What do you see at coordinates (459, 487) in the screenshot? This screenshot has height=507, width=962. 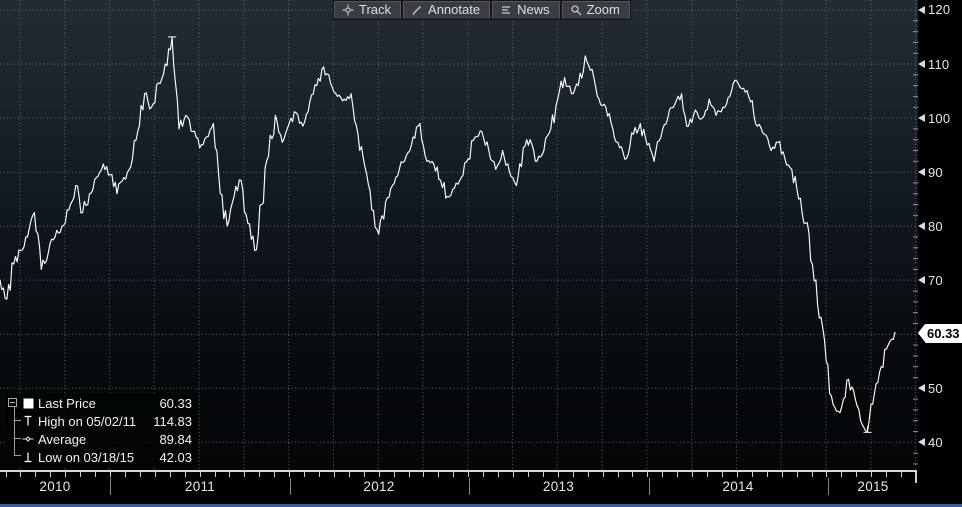 I see `x-axis: 2010 2011 2012 2013 2014 2015` at bounding box center [459, 487].